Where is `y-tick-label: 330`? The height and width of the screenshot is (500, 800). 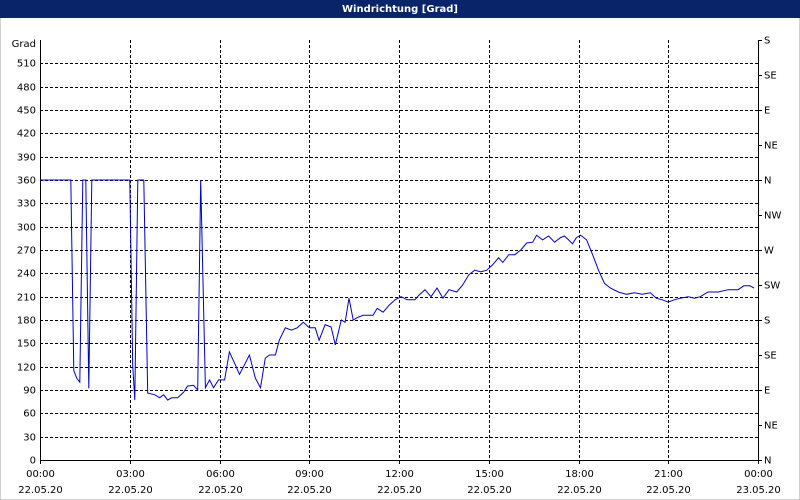
y-tick-label: 330 is located at coordinates (26, 204).